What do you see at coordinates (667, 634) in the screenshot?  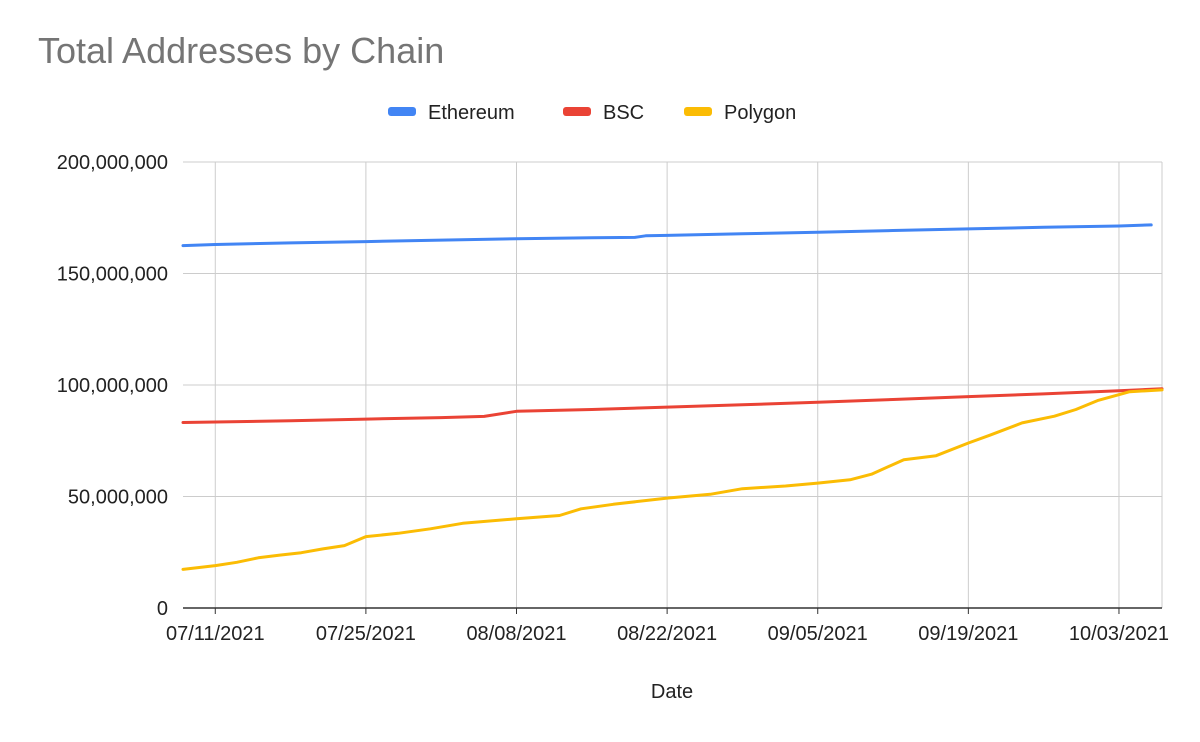 I see `x-tick-label: 08/22/2021` at bounding box center [667, 634].